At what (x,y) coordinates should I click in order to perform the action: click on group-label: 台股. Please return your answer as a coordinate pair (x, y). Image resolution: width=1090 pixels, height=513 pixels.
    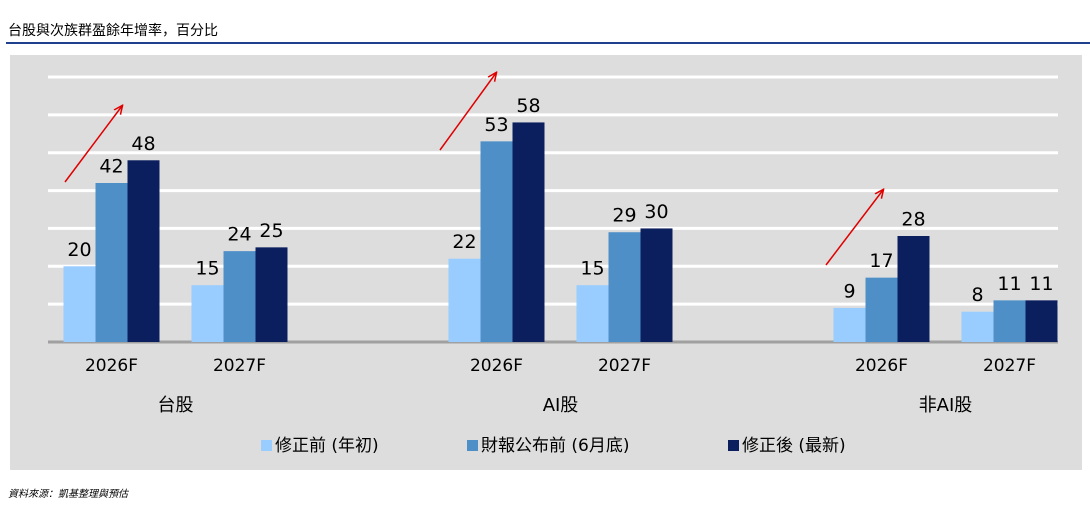
    Looking at the image, I should click on (176, 405).